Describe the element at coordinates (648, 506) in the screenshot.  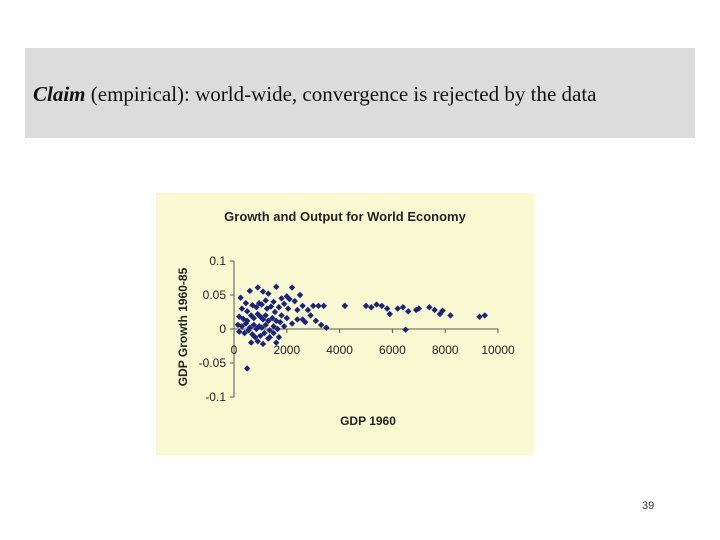
I see `page-number: 39` at that location.